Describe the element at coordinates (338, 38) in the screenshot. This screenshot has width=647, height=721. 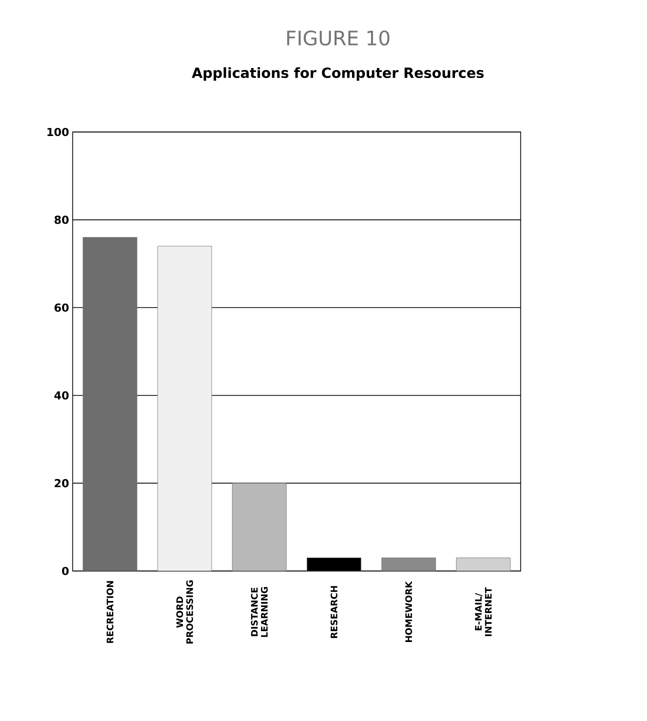
I see `chart-title: FIGURE 10` at that location.